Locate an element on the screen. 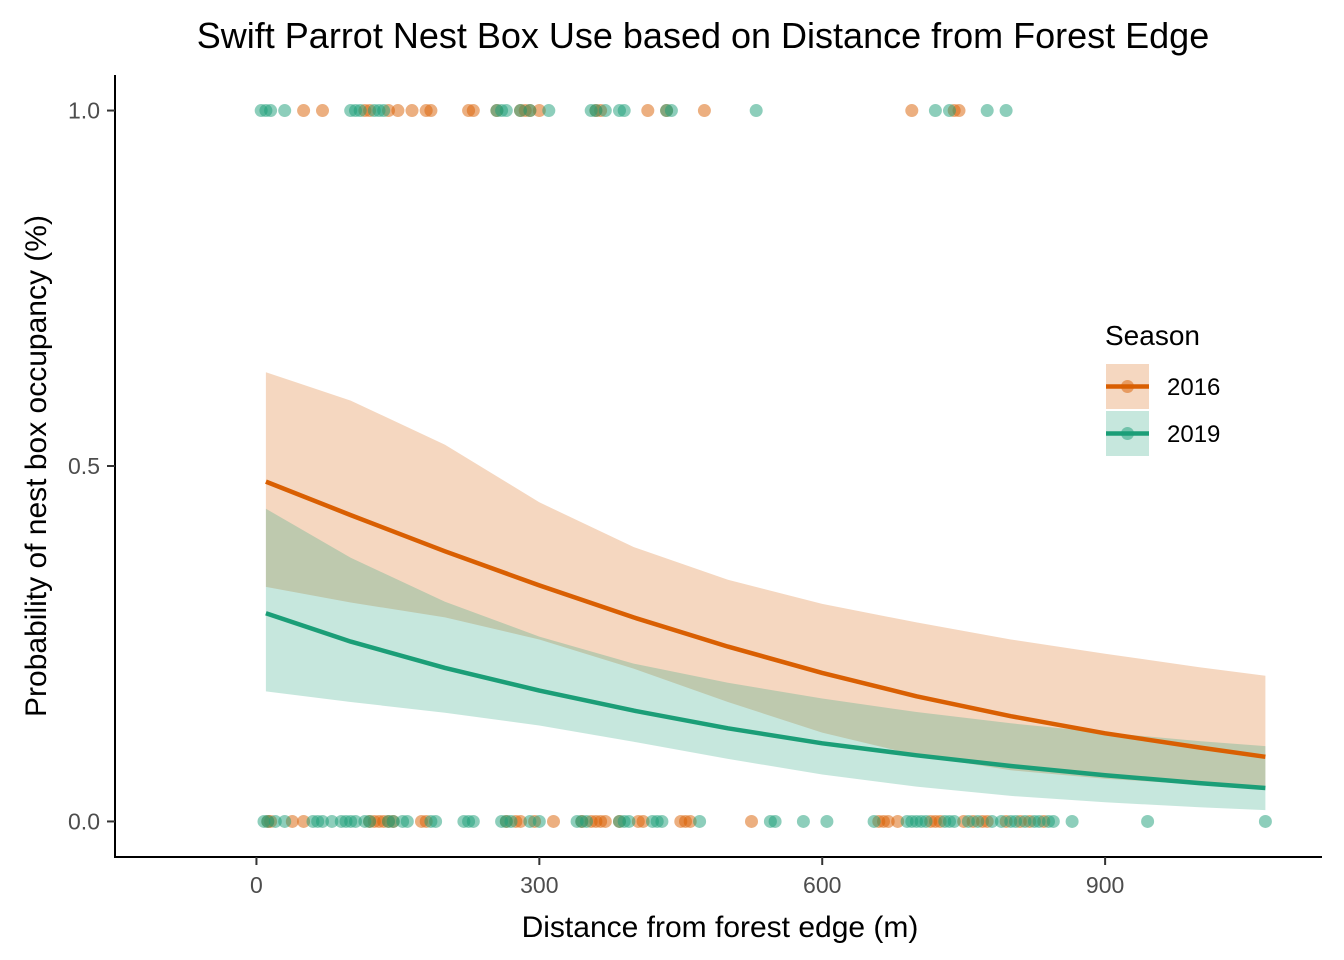  legend-item-2019: 2019 is located at coordinates (1163, 433).